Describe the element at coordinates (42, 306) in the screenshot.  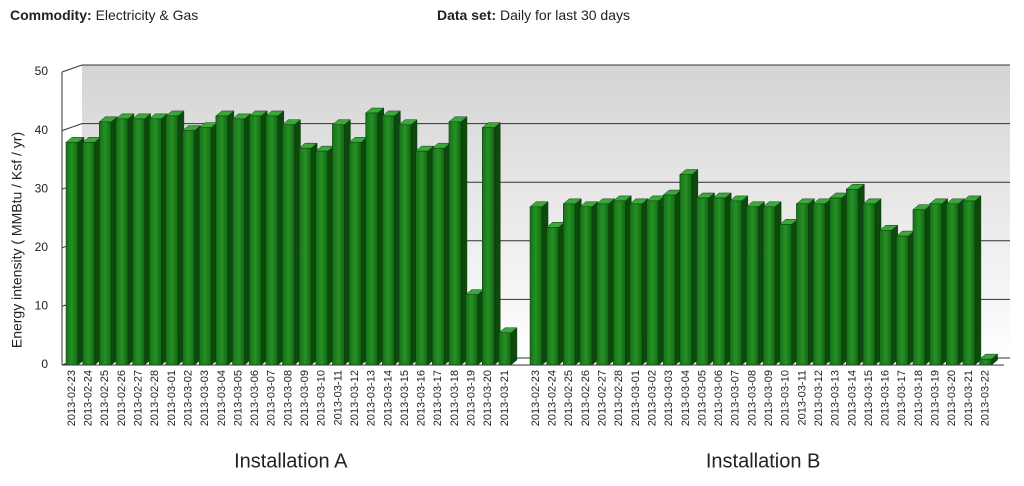
I see `y-tick-label: 10` at that location.